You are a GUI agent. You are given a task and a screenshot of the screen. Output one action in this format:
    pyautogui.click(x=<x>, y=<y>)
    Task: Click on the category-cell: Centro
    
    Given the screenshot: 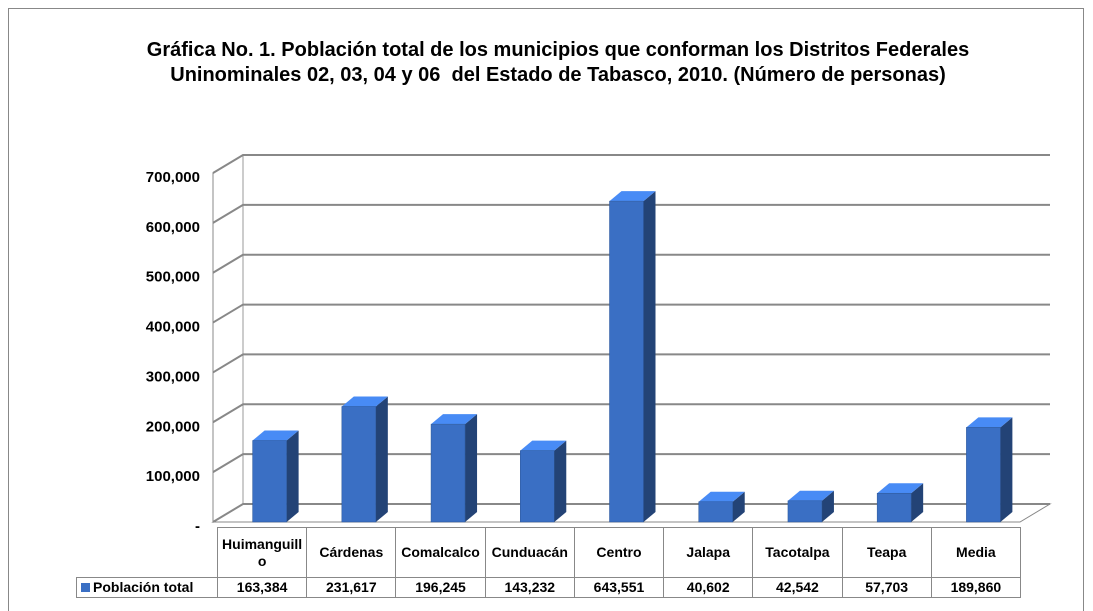 What is the action you would take?
    pyautogui.click(x=619, y=552)
    